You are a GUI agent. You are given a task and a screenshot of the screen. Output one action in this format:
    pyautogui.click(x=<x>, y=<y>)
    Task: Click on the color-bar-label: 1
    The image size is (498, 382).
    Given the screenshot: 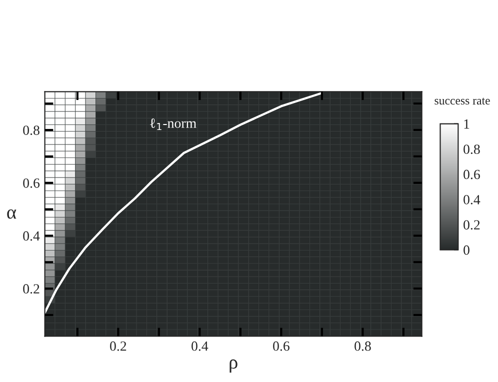 What is the action you would take?
    pyautogui.click(x=467, y=124)
    